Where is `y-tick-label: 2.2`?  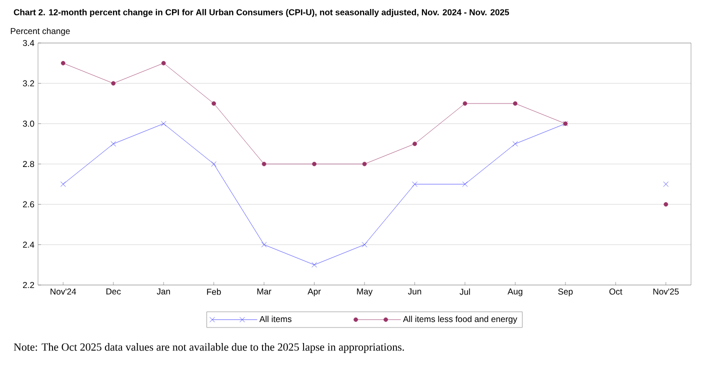 y-tick-label: 2.2 is located at coordinates (28, 285).